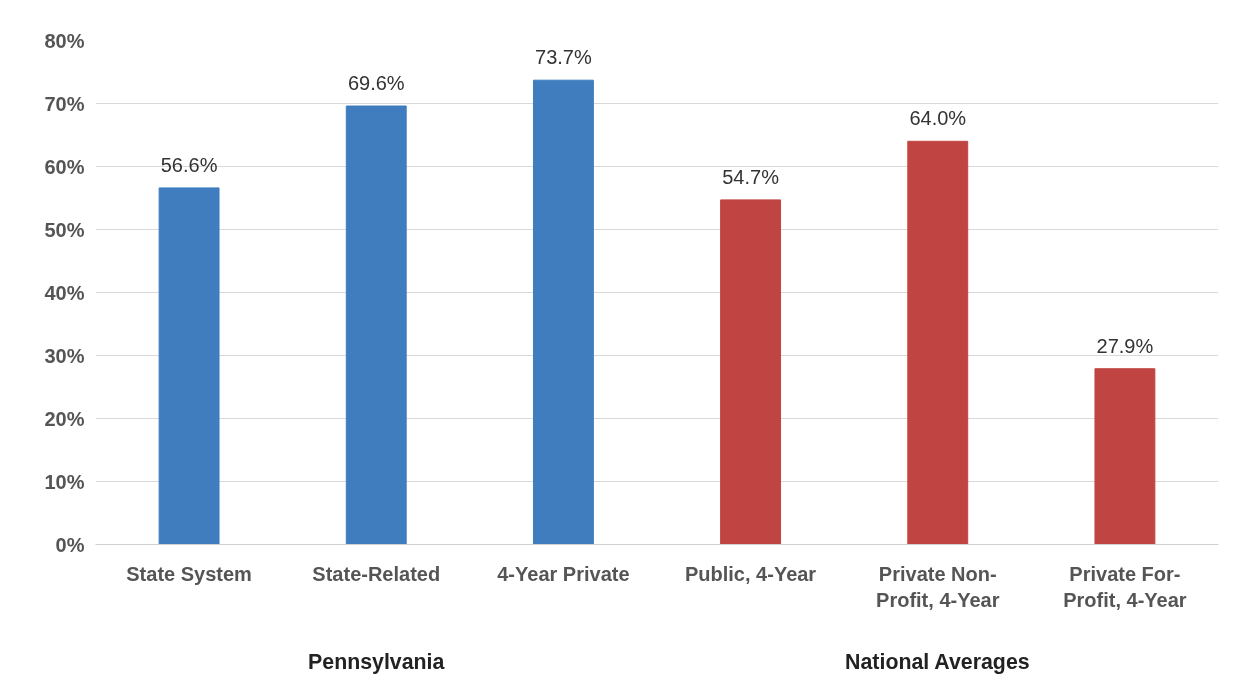 Image resolution: width=1248 pixels, height=688 pixels. What do you see at coordinates (938, 118) in the screenshot?
I see `data-label: 64.0%` at bounding box center [938, 118].